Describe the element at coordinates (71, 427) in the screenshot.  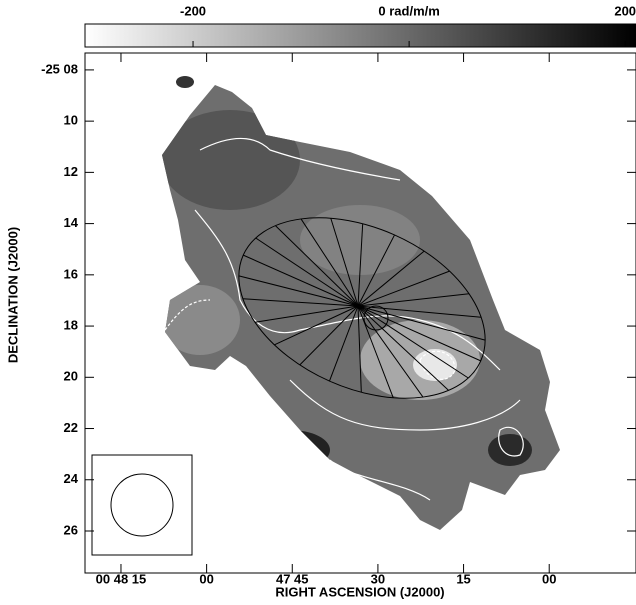
I see `y-tick-label: 22` at that location.